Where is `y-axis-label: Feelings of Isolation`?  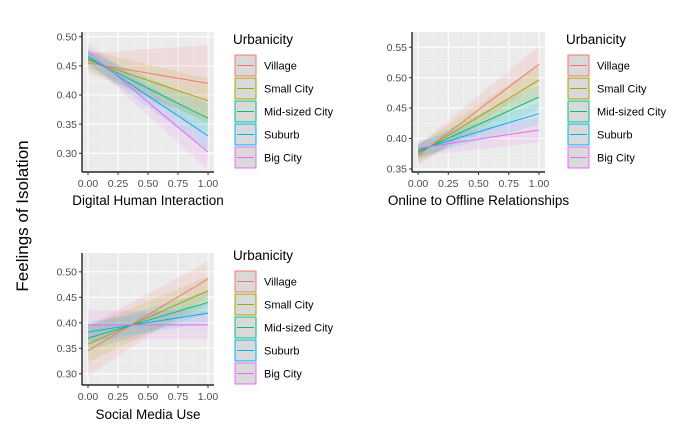 y-axis-label: Feelings of Isolation is located at coordinates (22, 215).